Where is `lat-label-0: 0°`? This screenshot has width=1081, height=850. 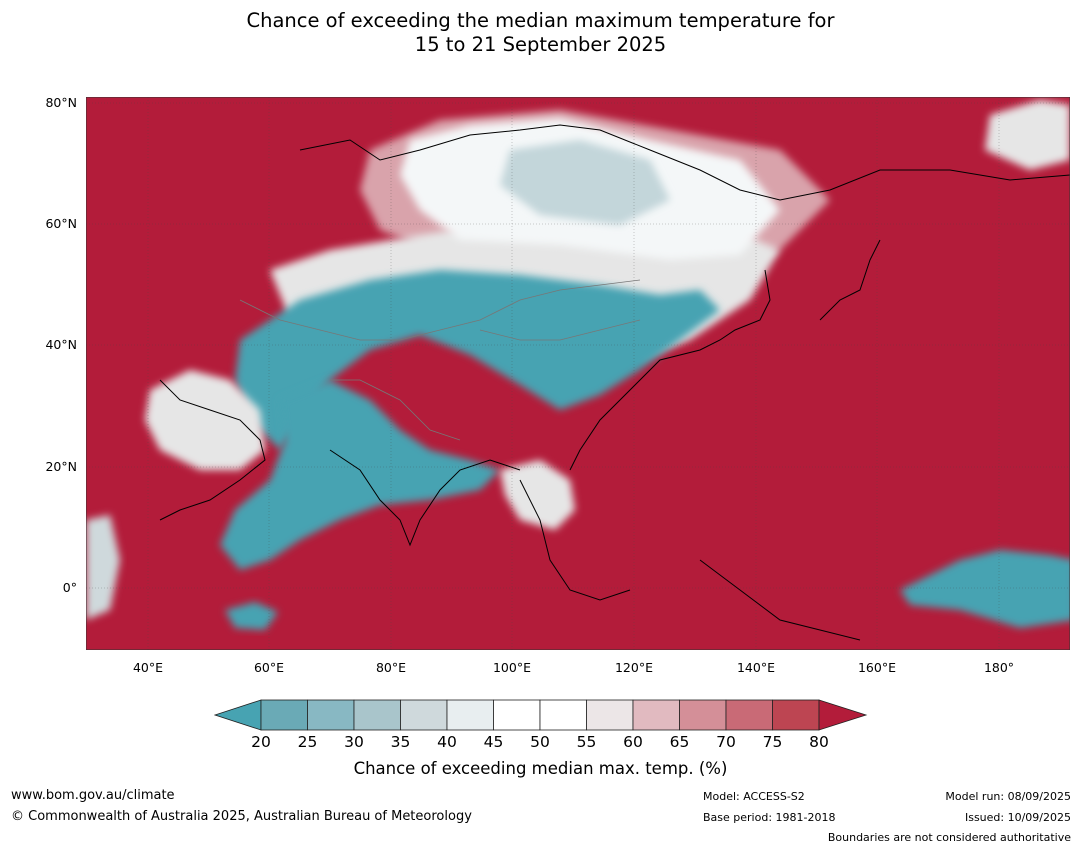 lat-label-0: 0° is located at coordinates (69, 587).